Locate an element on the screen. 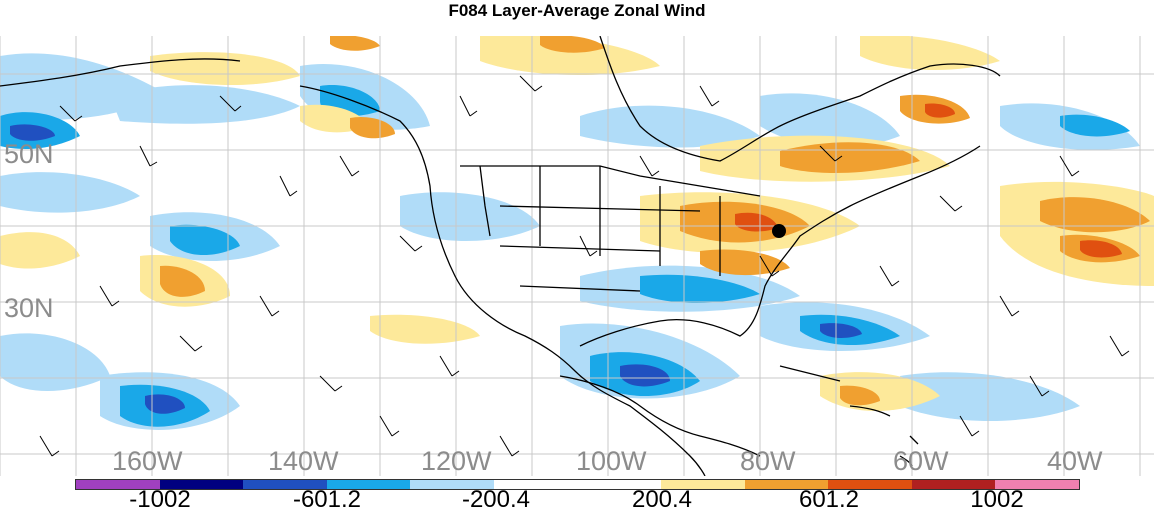  map-title: F084 Layer-Average Zonal Wind is located at coordinates (577, 10).